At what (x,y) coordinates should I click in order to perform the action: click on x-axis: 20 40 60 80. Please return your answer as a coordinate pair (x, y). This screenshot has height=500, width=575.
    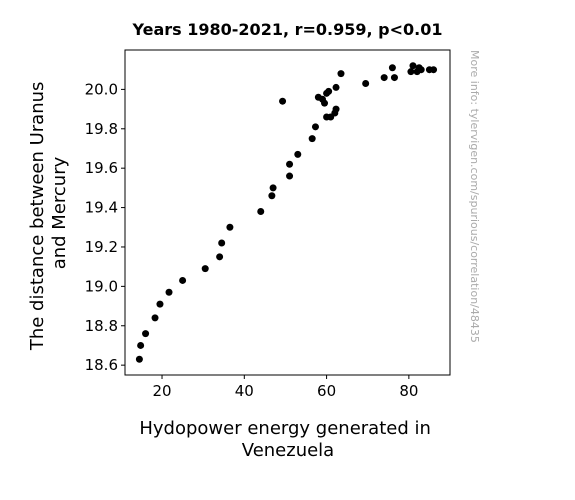
    Looking at the image, I should click on (285, 387).